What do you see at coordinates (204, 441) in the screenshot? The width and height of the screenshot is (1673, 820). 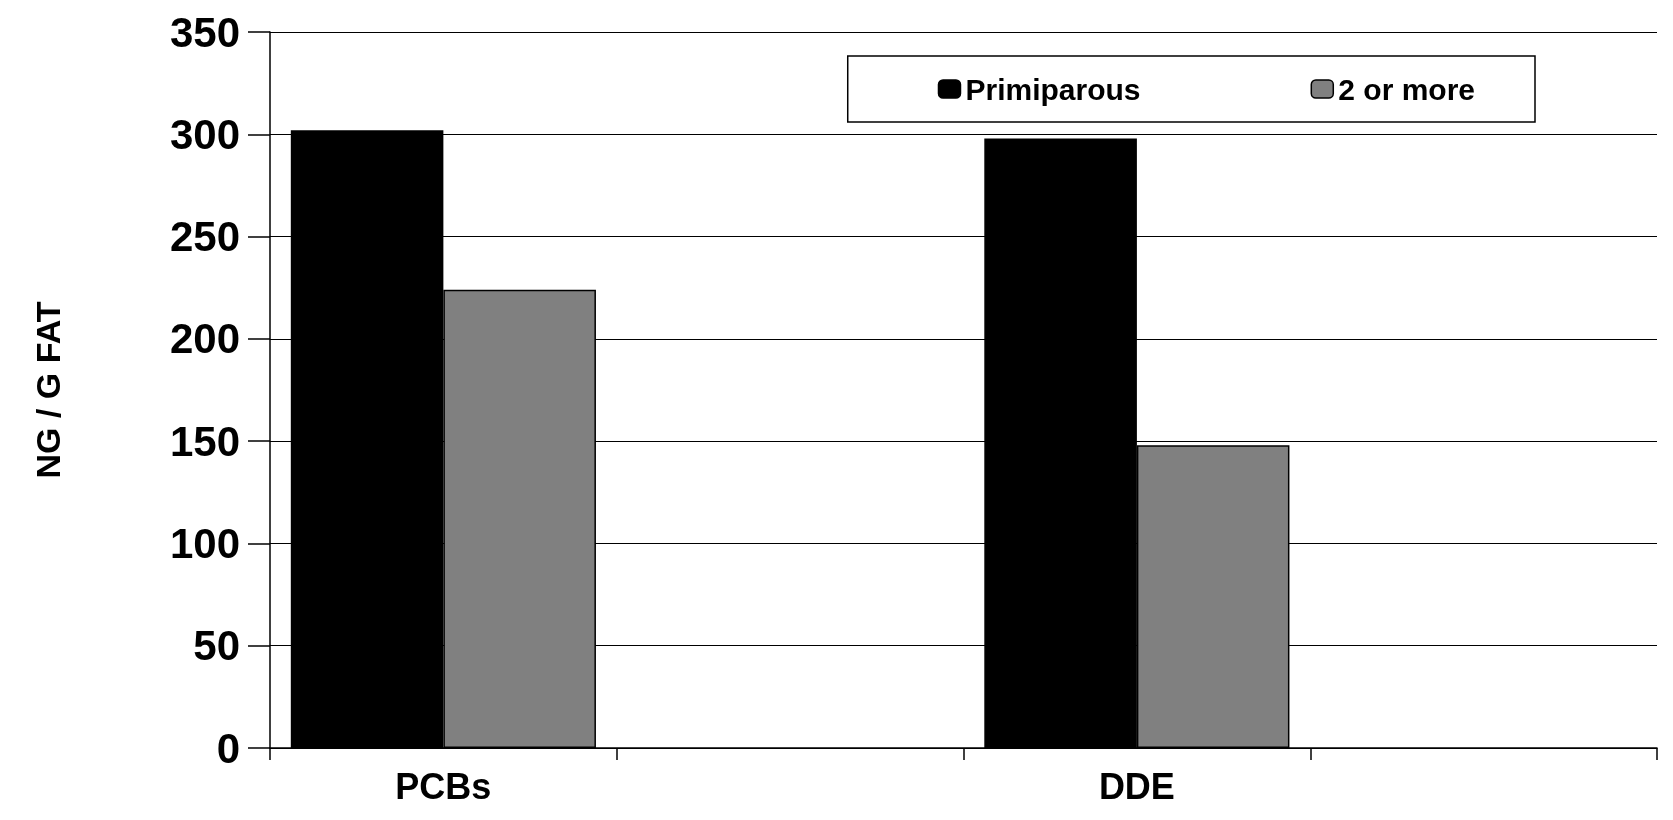 I see `y-tick-label: 150` at bounding box center [204, 441].